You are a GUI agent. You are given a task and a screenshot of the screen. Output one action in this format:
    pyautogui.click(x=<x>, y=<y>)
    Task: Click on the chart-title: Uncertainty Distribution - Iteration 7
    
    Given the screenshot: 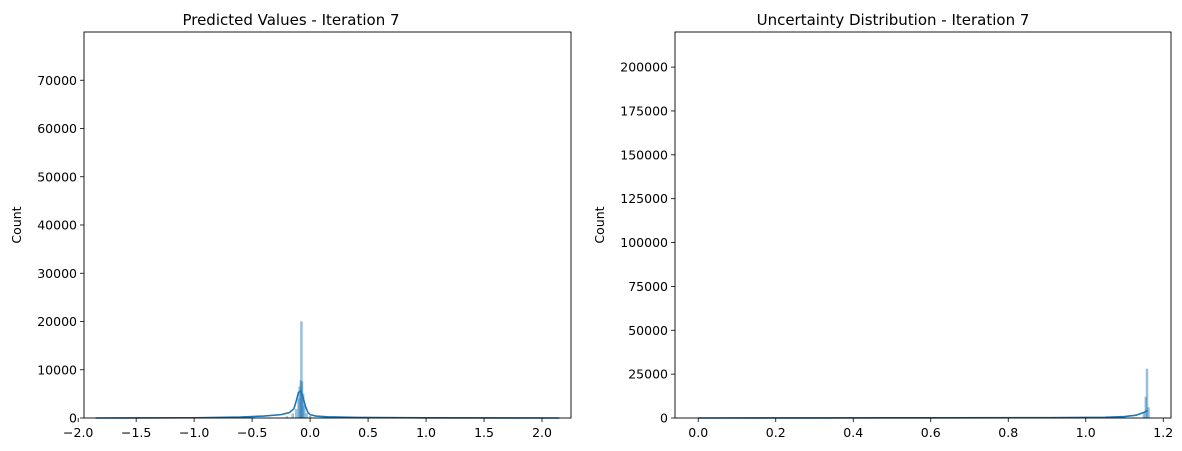 What is the action you would take?
    pyautogui.click(x=893, y=20)
    